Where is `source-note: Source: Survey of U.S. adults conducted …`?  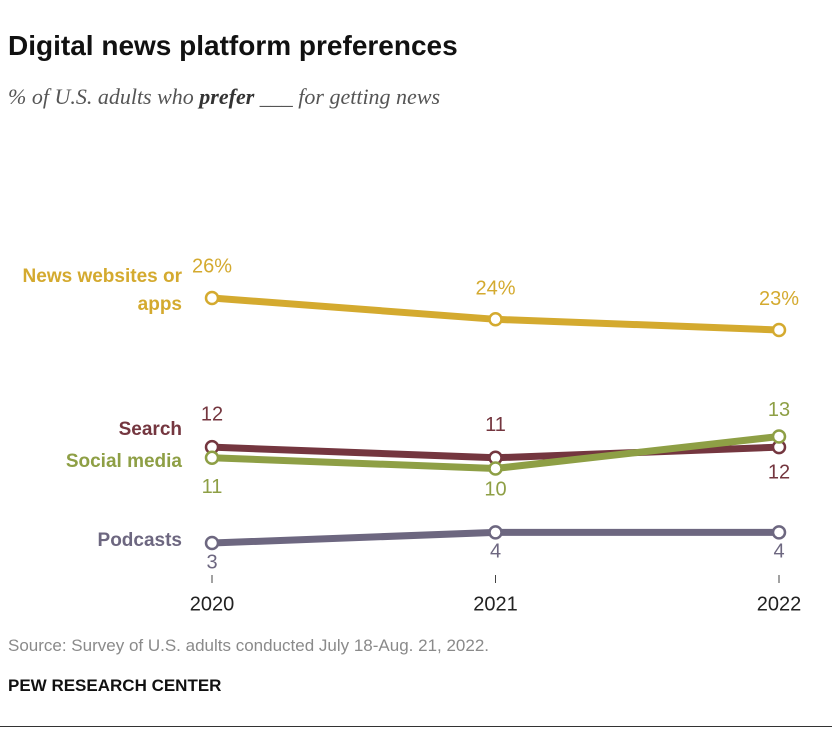
source-note: Source: Survey of U.S. adults conducted … is located at coordinates (249, 645).